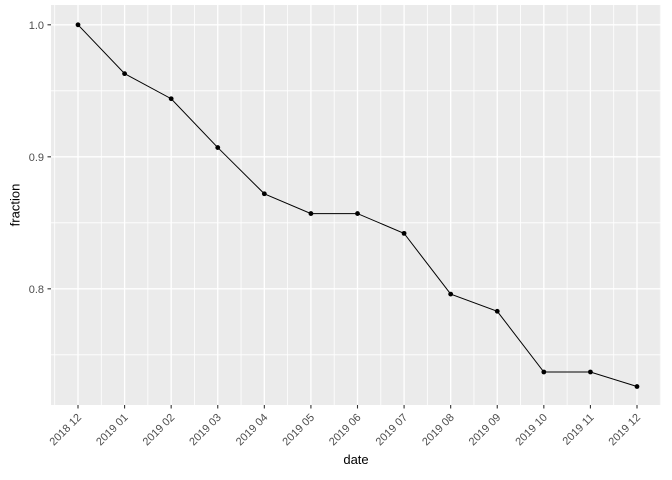 The image size is (672, 480). Describe the element at coordinates (625, 430) in the screenshot. I see `x-tick-label: 2019 12` at that location.